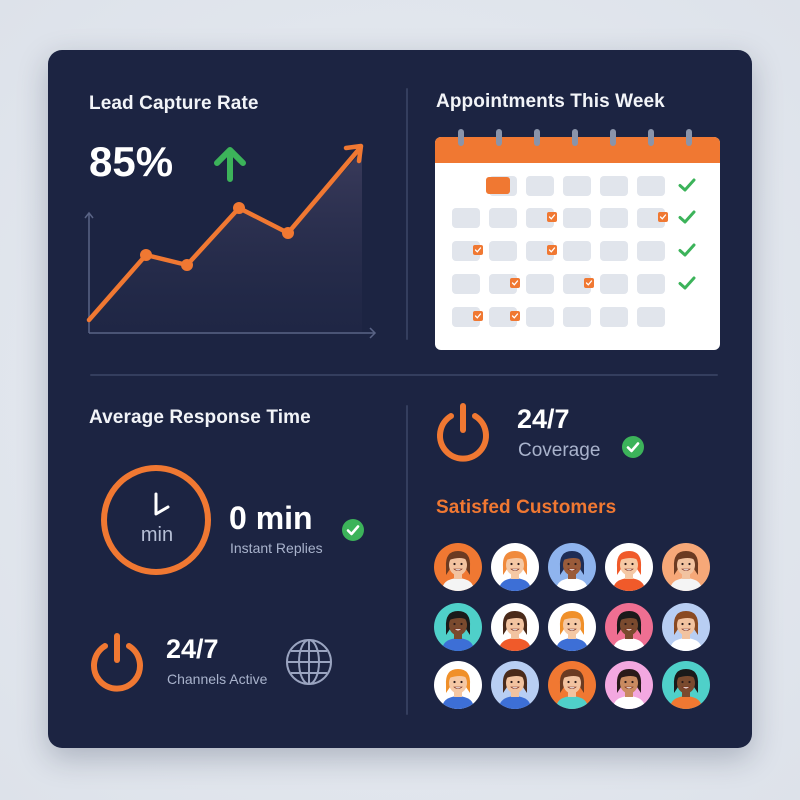 This screenshot has height=800, width=800. What do you see at coordinates (131, 161) in the screenshot?
I see `lead-capture-value: 85%` at bounding box center [131, 161].